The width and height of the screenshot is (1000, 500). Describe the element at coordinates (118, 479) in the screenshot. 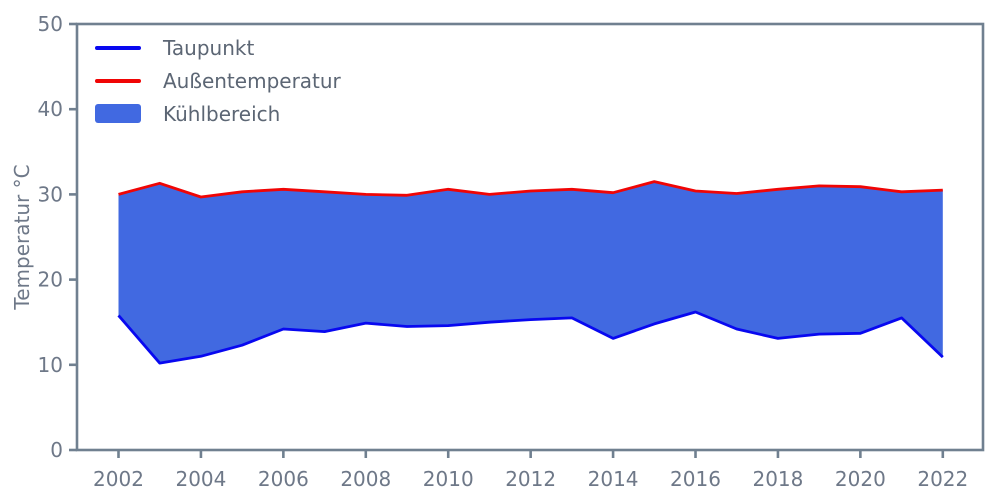

I see `x-tick-label: 2002` at that location.